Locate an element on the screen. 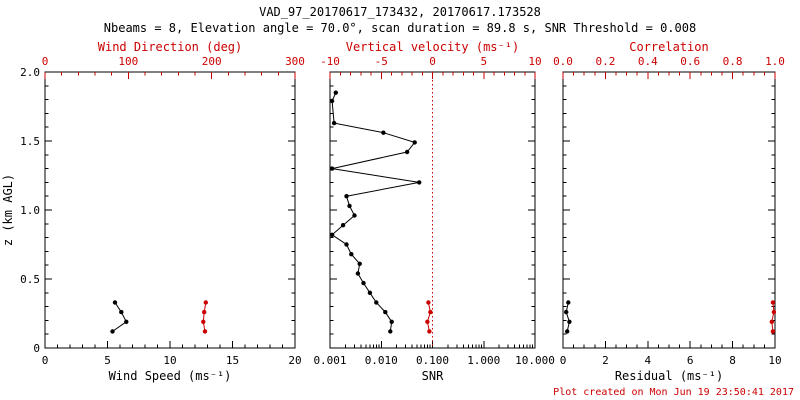  bottom-tick-label: 5 is located at coordinates (107, 360).